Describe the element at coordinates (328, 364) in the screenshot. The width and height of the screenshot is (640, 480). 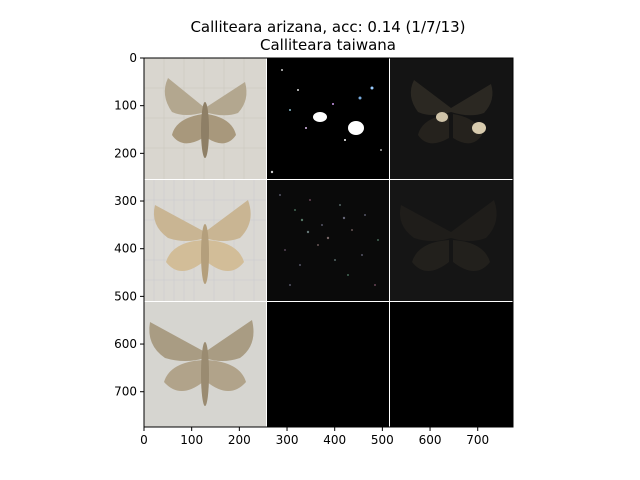
I see `panel-r2-c1` at that location.